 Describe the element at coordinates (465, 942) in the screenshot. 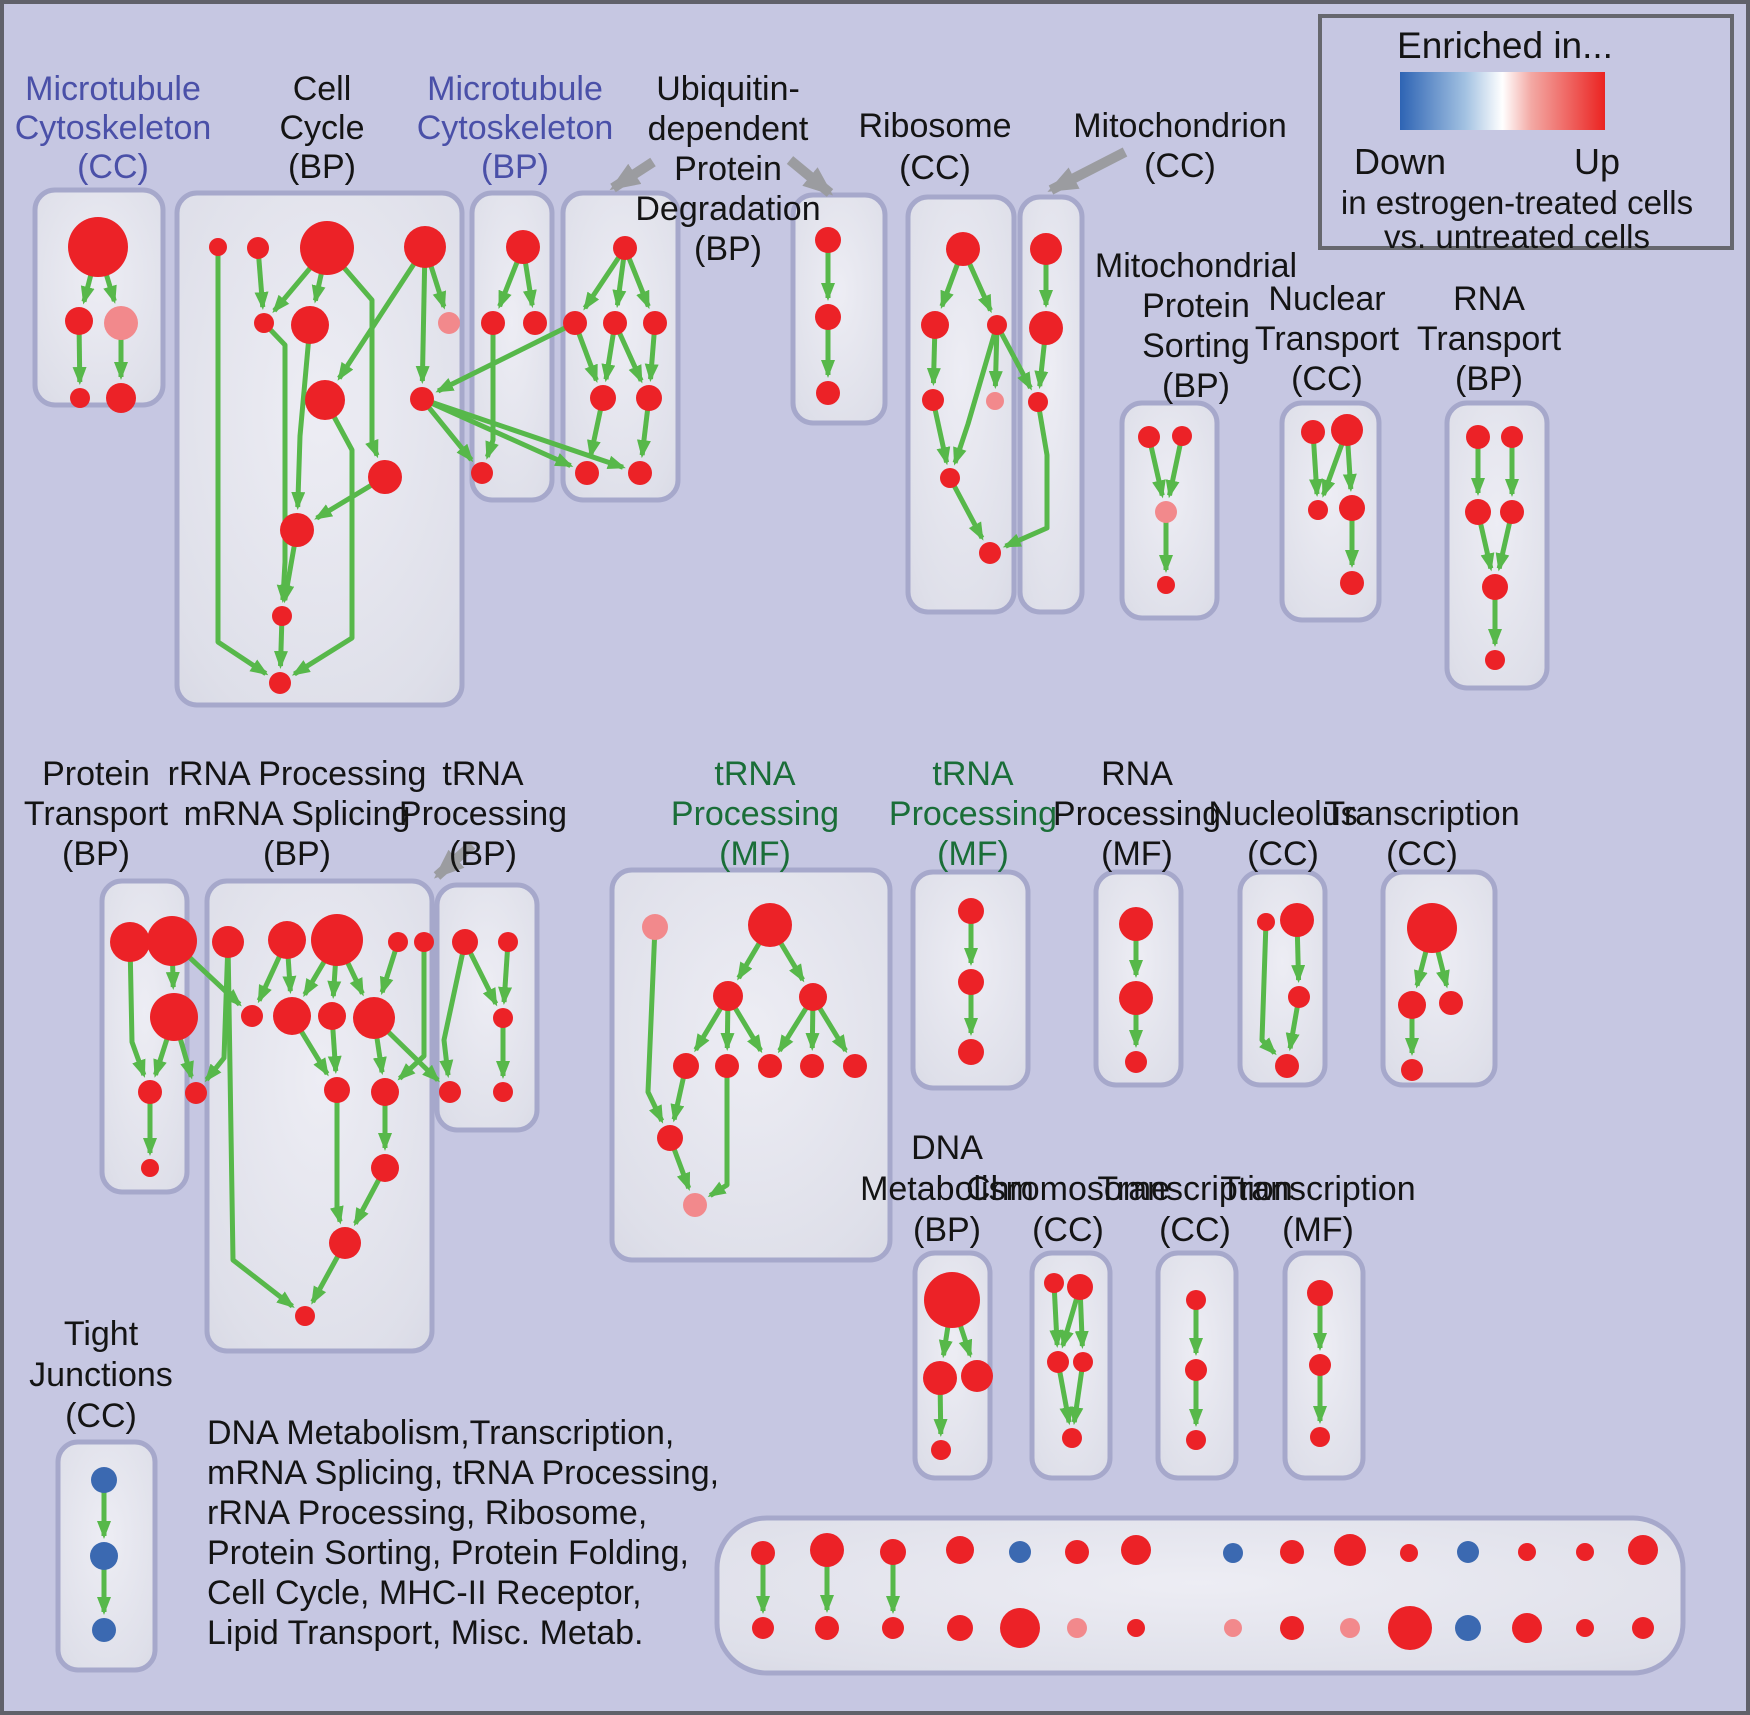

I see `node-tbp-tl` at that location.